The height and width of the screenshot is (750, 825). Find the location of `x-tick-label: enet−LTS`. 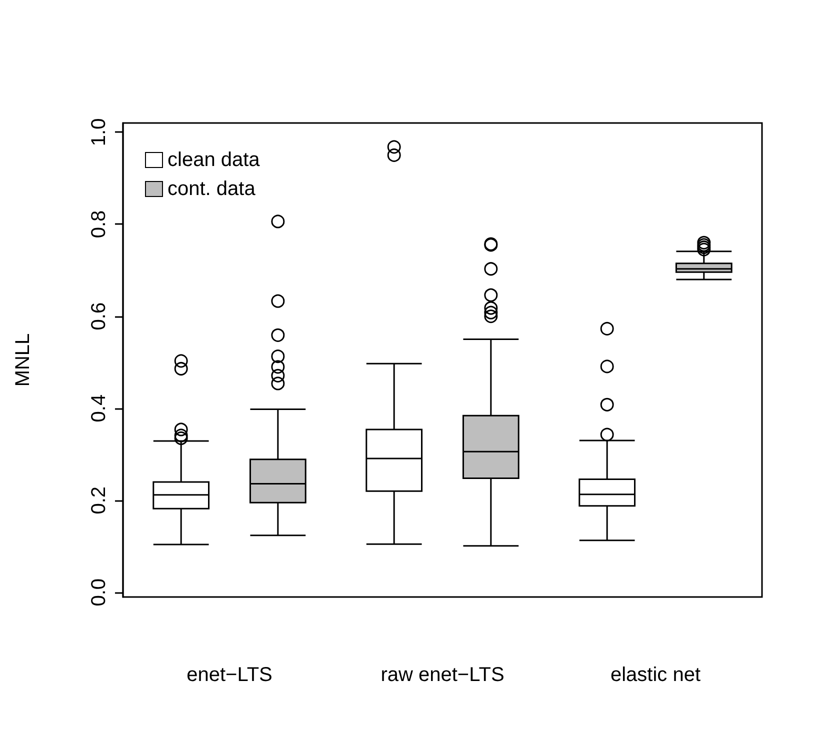

x-tick-label: enet−LTS is located at coordinates (229, 675).